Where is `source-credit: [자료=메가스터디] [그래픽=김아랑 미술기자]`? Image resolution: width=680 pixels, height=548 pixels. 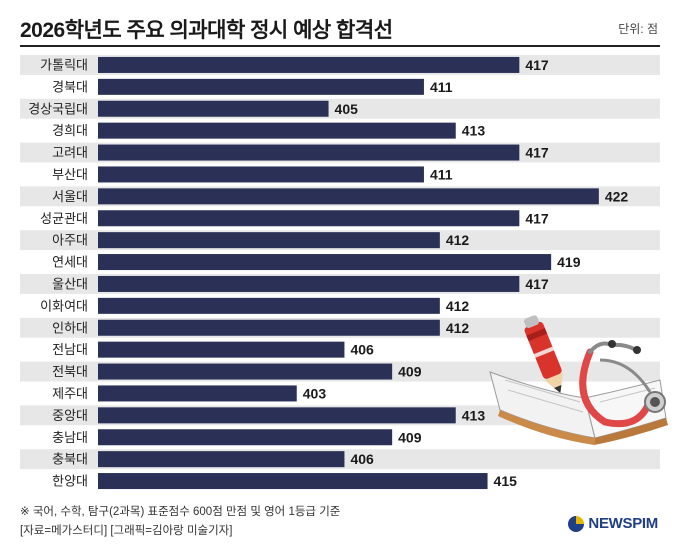 source-credit: [자료=메가스터디] [그래픽=김아랑 미술기자] is located at coordinates (126, 531).